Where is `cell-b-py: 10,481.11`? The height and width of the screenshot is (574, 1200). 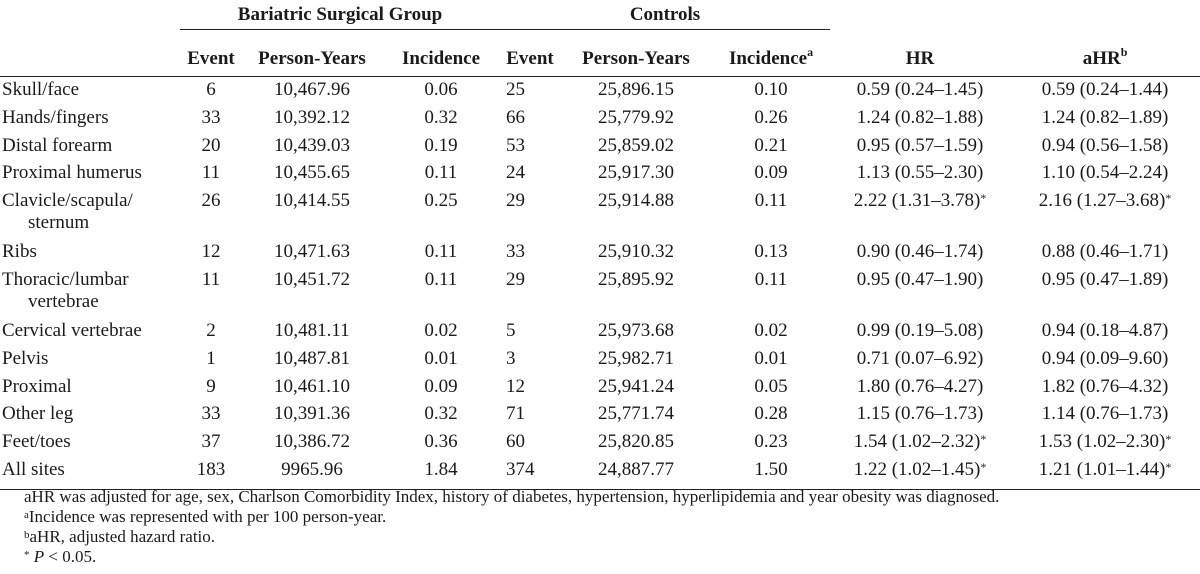 cell-b-py: 10,481.11 is located at coordinates (312, 330).